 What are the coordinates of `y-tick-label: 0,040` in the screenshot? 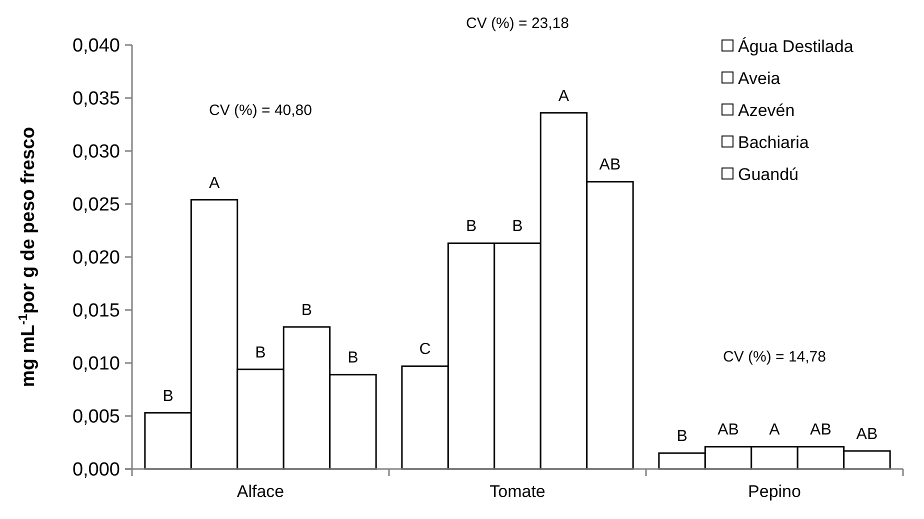 It's located at (96, 46).